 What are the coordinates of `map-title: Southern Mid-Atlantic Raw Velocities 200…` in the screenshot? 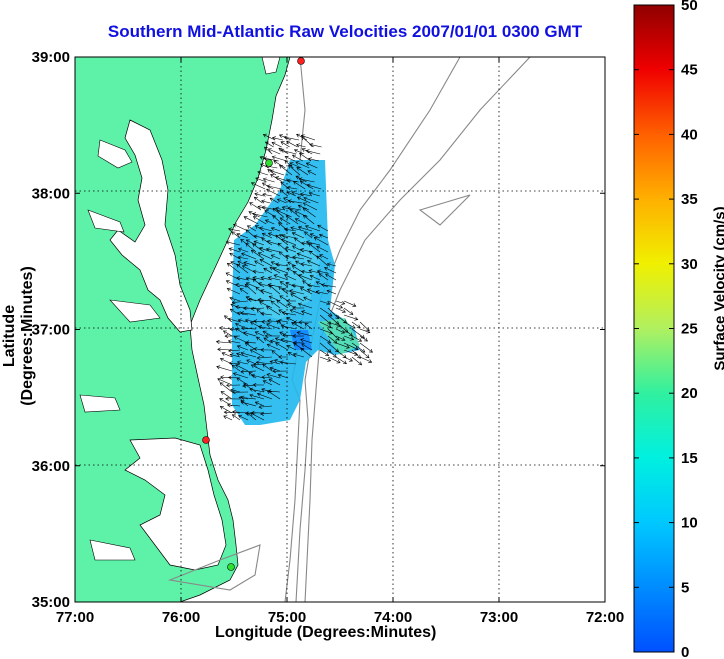 It's located at (345, 31).